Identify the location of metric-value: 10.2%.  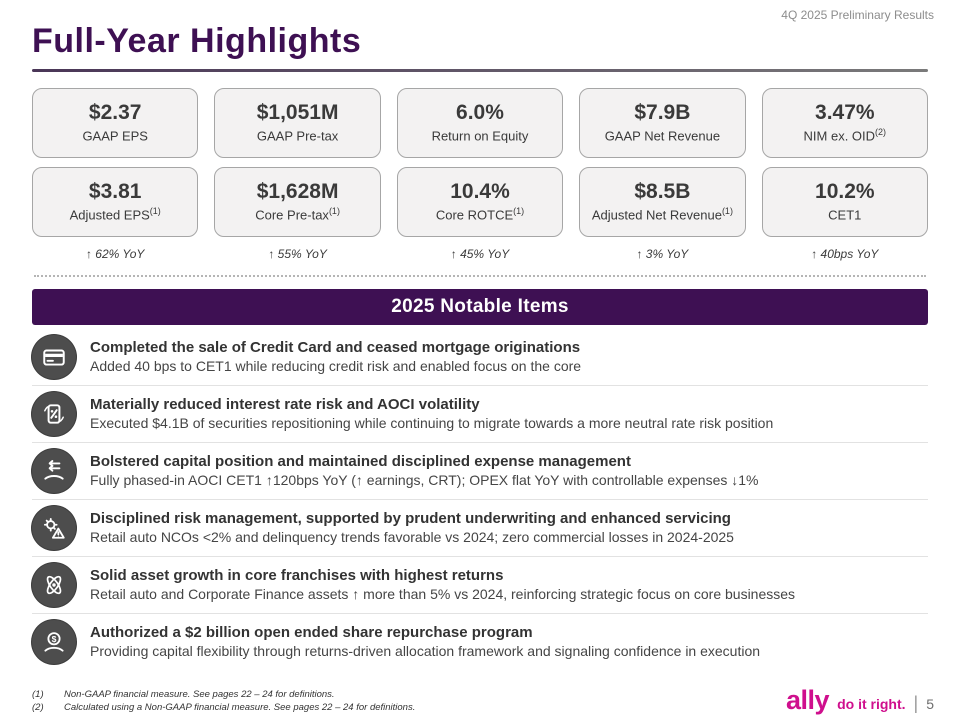
(845, 192).